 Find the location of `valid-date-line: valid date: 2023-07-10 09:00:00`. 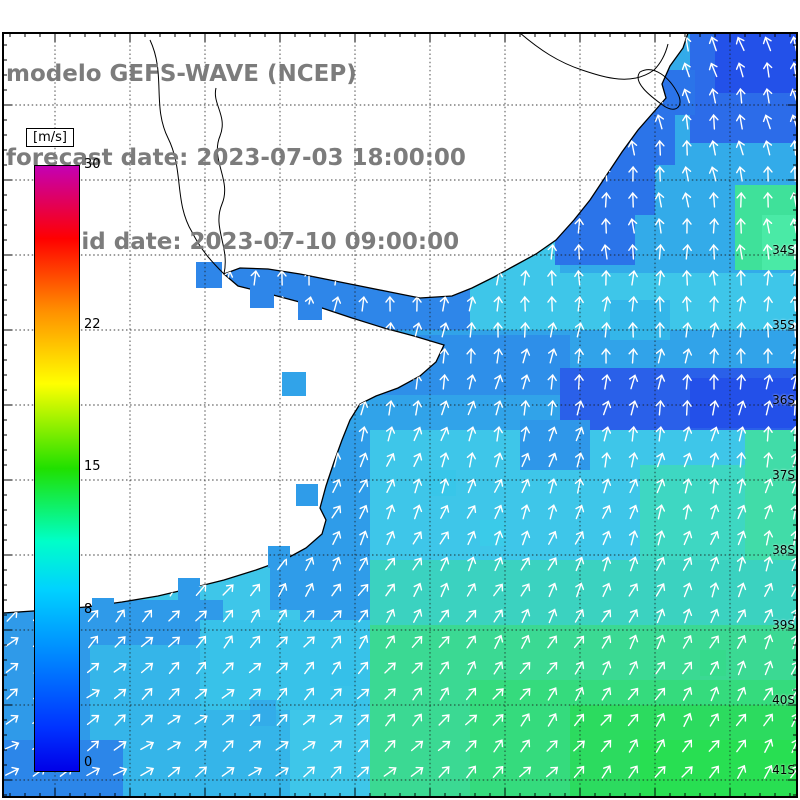

valid-date-line: valid date: 2023-07-10 09:00:00 is located at coordinates (251, 242).